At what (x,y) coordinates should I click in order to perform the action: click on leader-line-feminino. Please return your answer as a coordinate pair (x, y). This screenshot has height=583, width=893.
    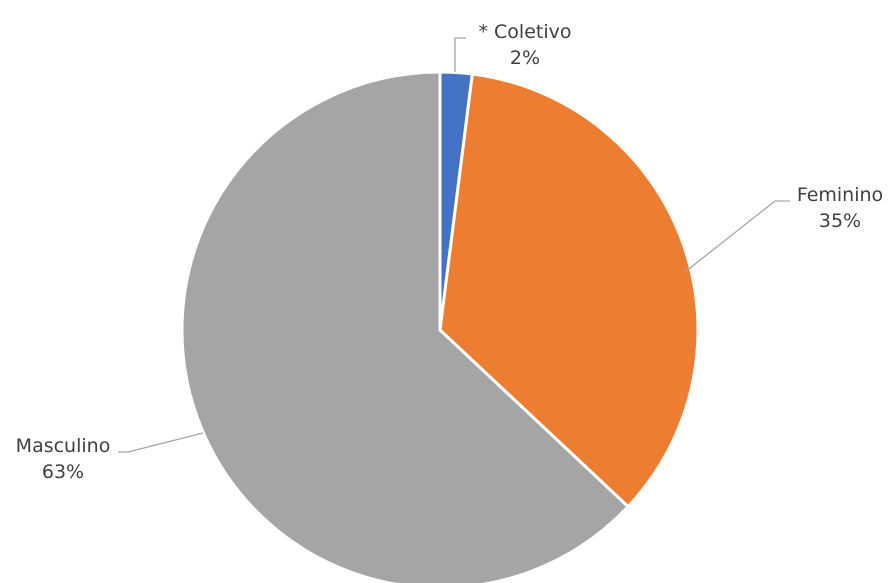
    Looking at the image, I should click on (737, 236).